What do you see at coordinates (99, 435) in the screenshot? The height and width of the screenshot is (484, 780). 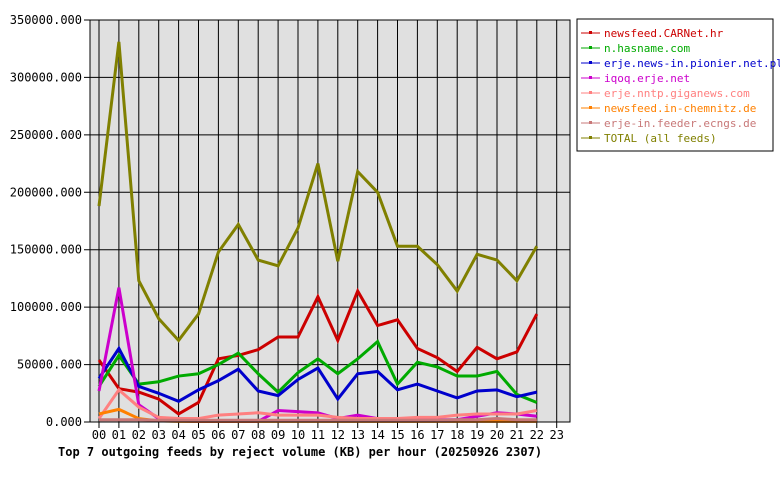 I see `x-tick-label: 00` at bounding box center [99, 435].